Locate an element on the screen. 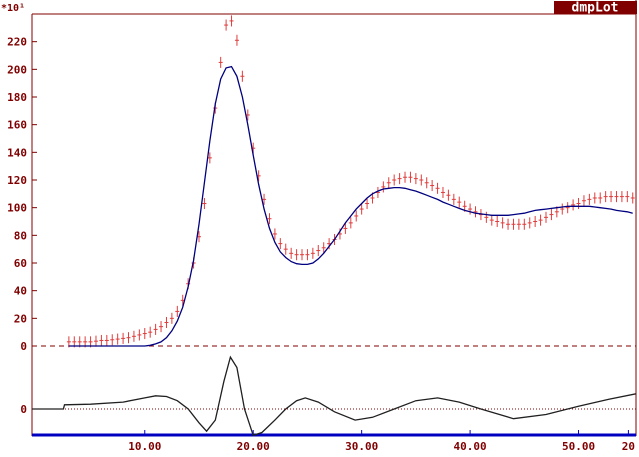 This screenshot has width=639, height=457. y-multiplier: *10¹ is located at coordinates (13, 8).